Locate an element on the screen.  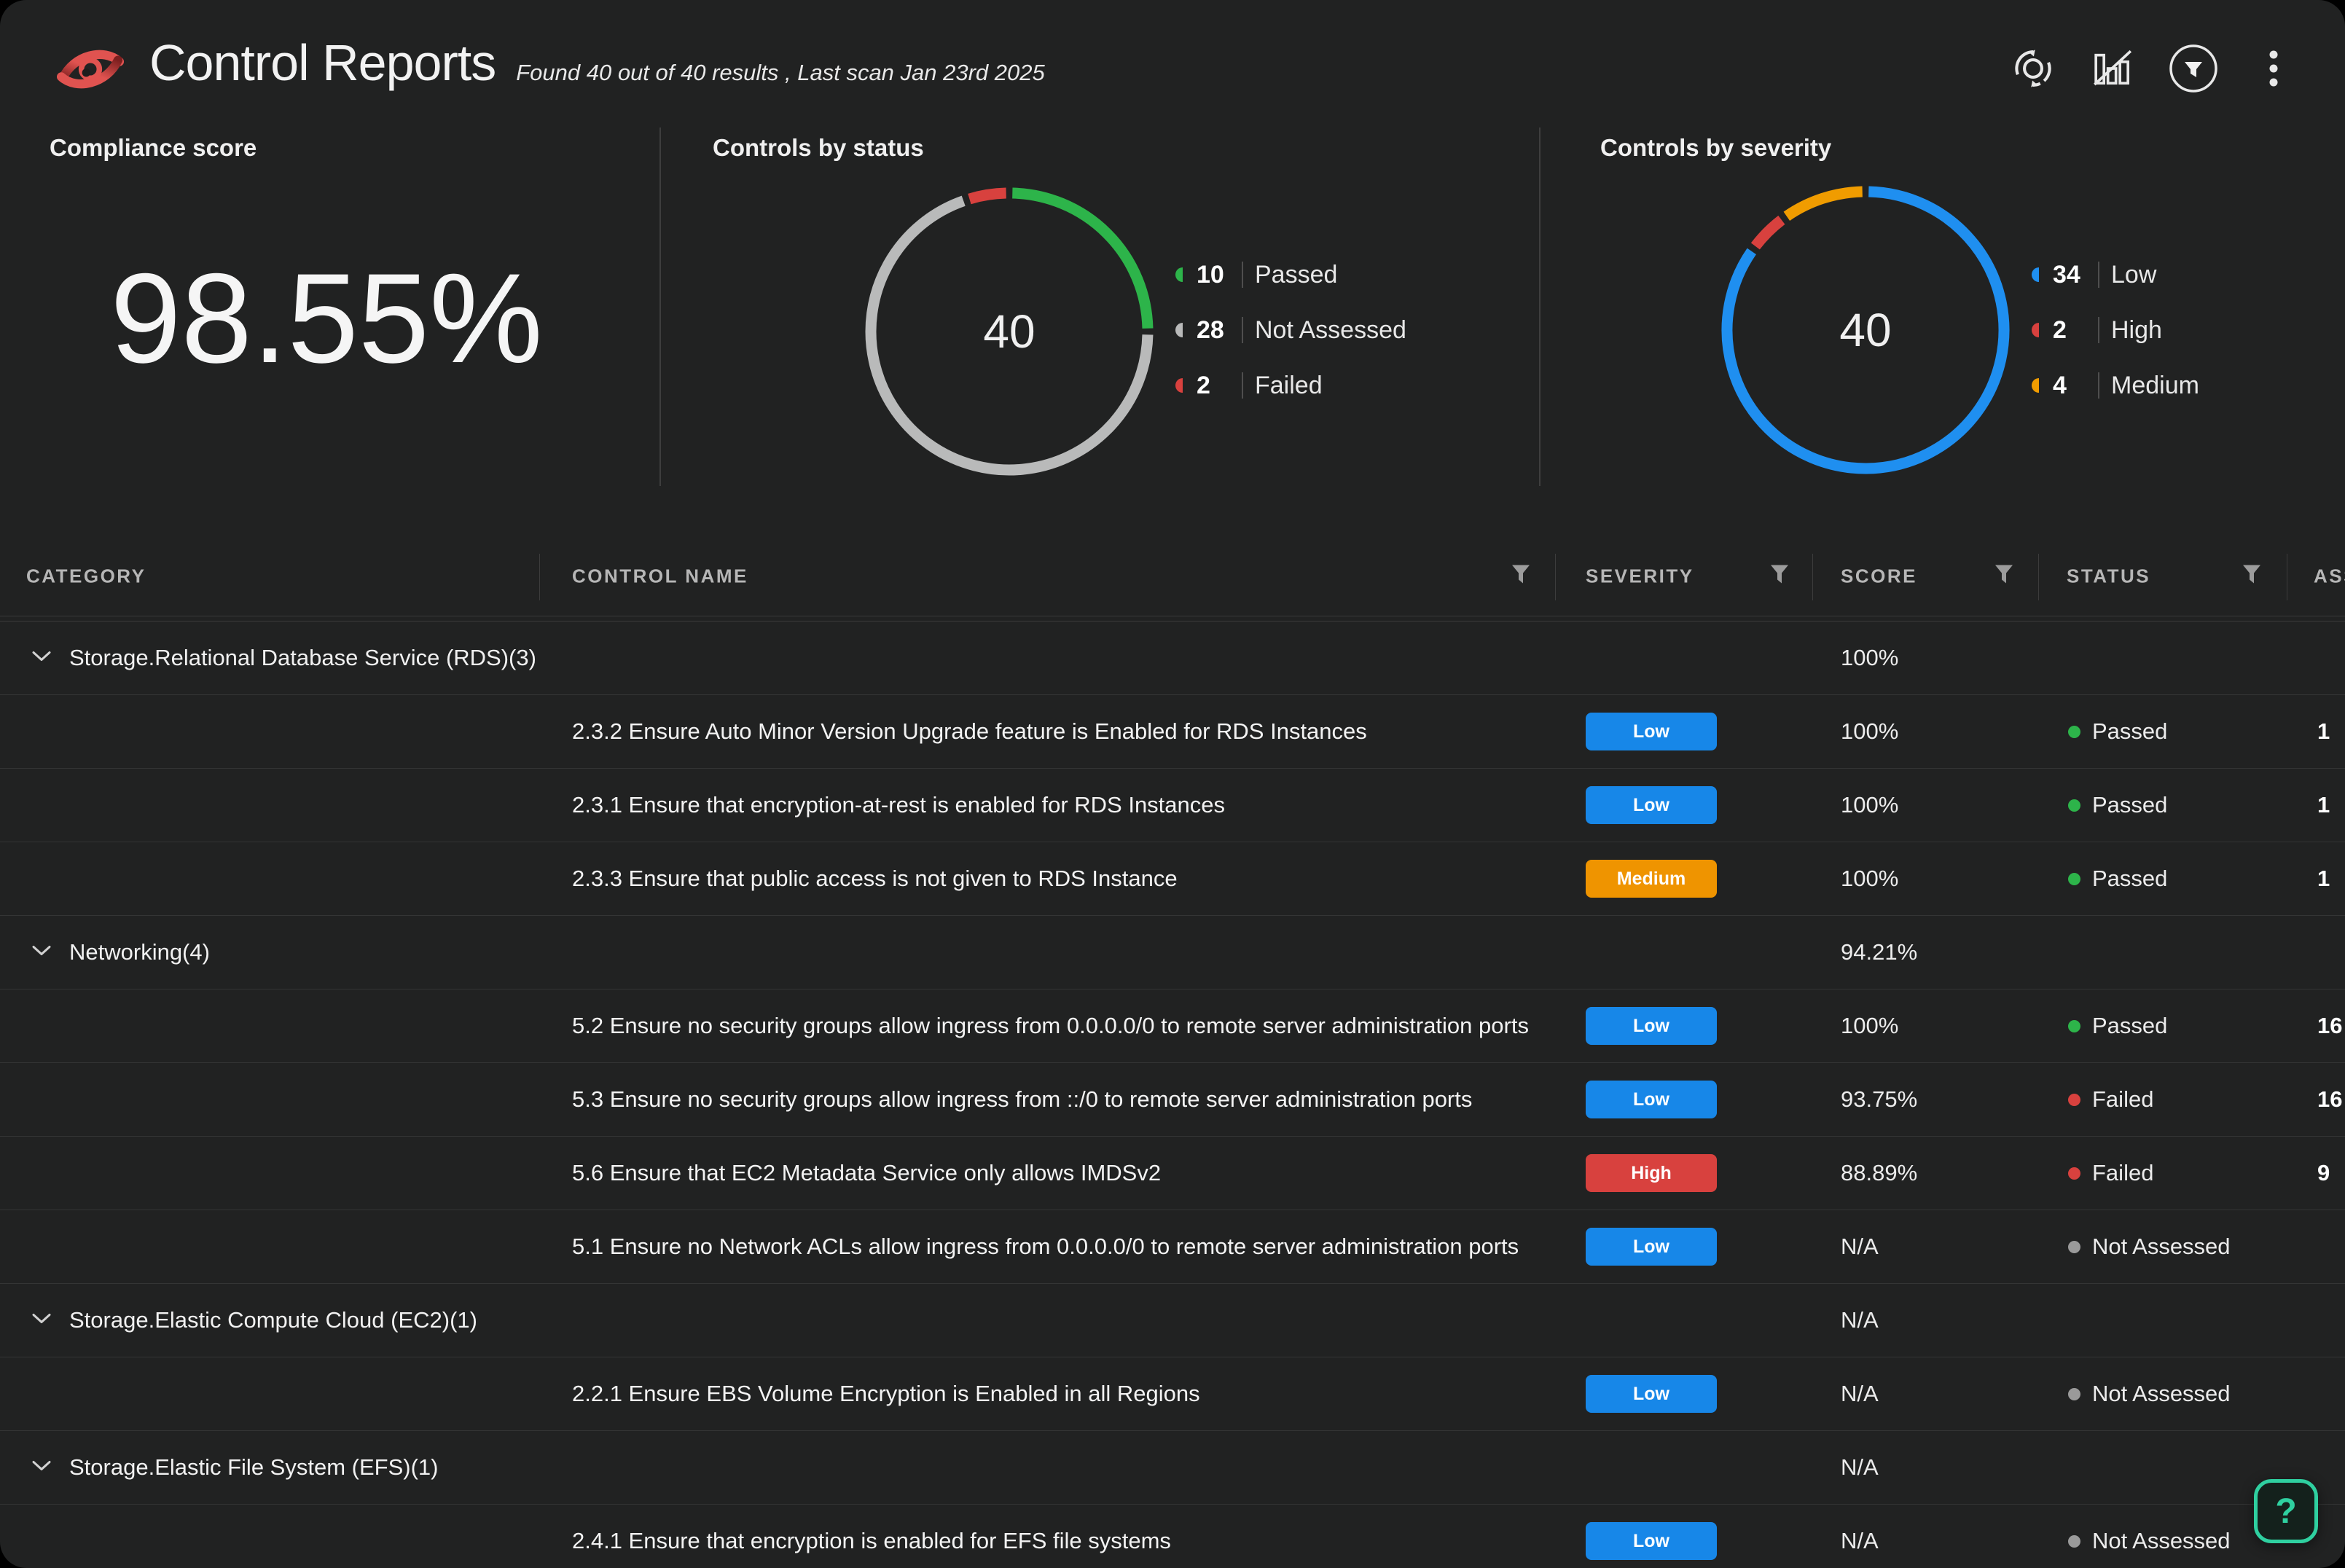
assets-count: 9 is located at coordinates (2323, 1172).